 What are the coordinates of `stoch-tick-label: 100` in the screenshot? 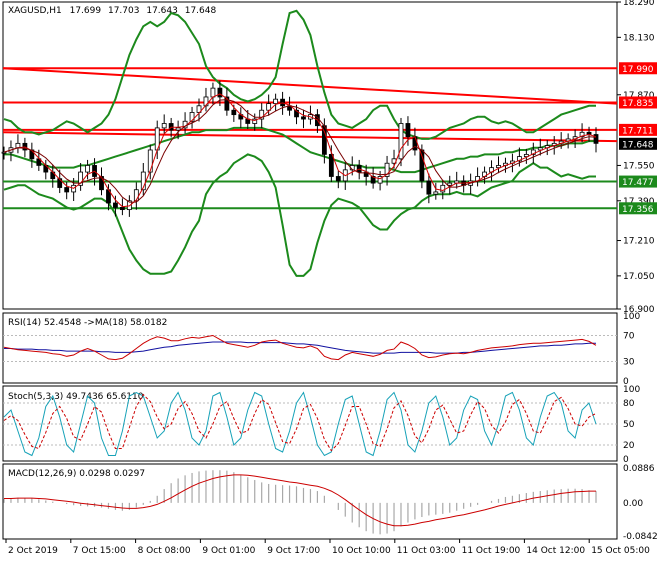 It's located at (631, 390).